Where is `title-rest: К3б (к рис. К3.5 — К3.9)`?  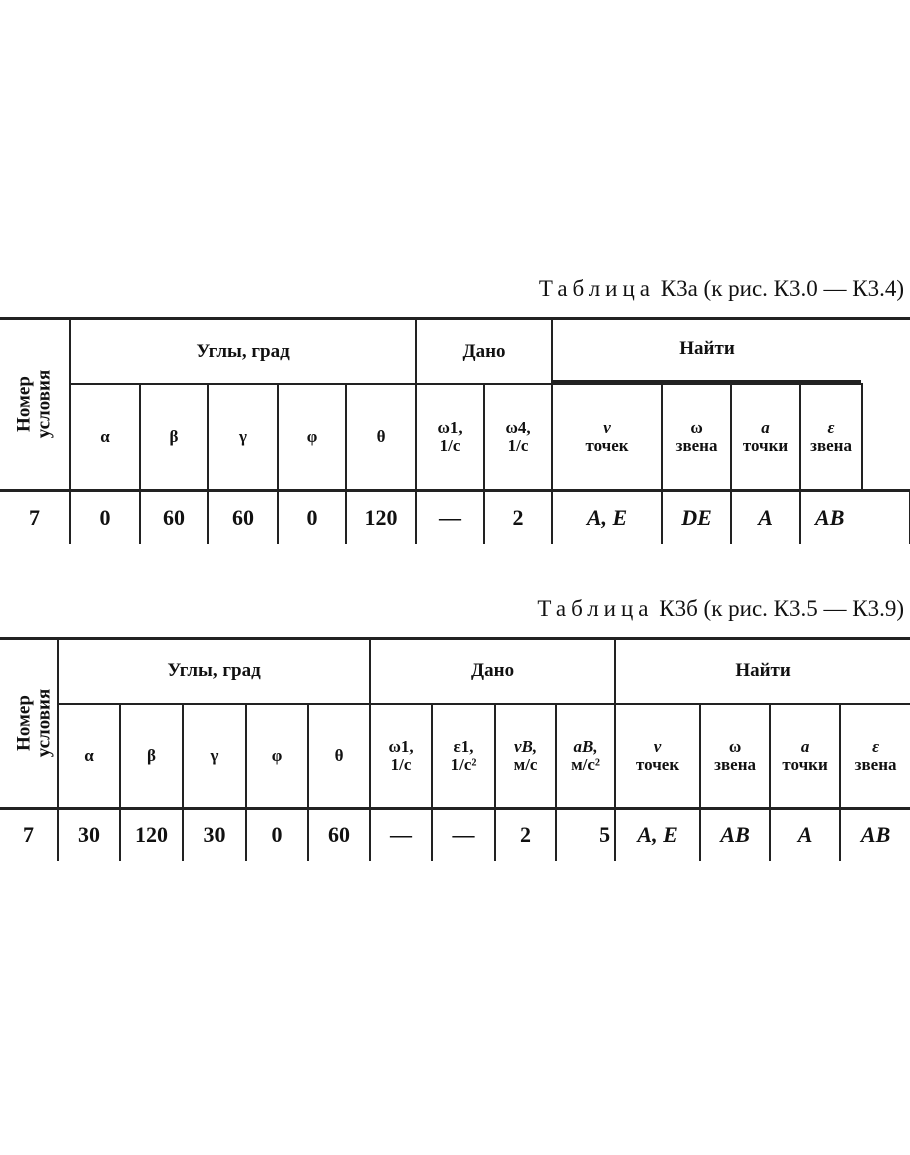
title-rest: К3б (к рис. К3.5 — К3.9) is located at coordinates (781, 608).